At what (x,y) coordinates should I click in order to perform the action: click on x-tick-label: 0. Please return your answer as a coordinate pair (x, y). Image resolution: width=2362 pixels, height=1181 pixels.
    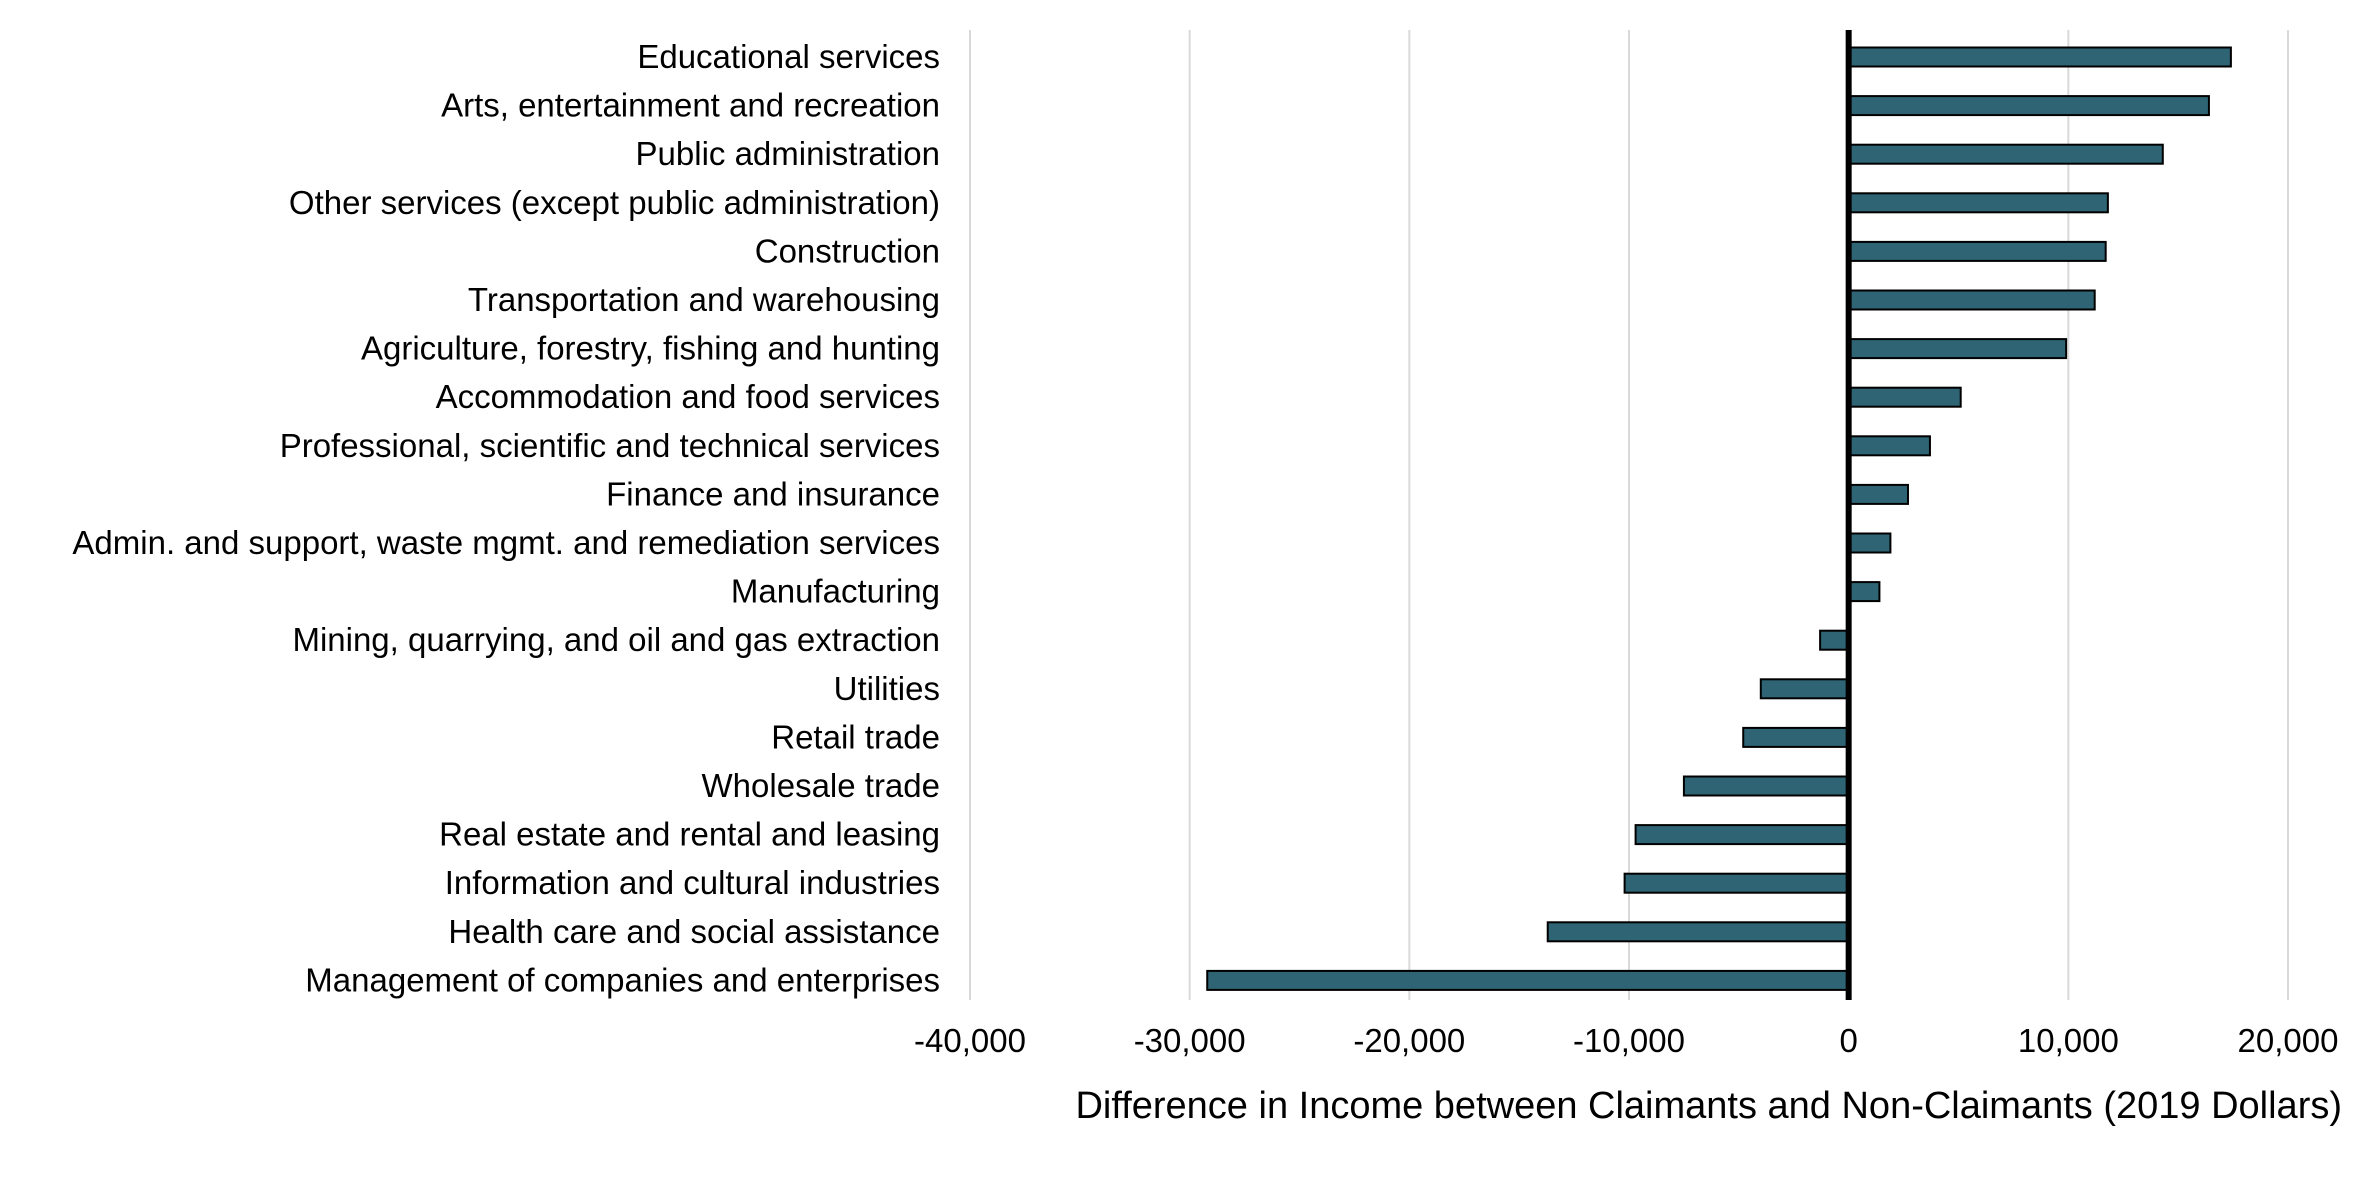
    Looking at the image, I should click on (1848, 1040).